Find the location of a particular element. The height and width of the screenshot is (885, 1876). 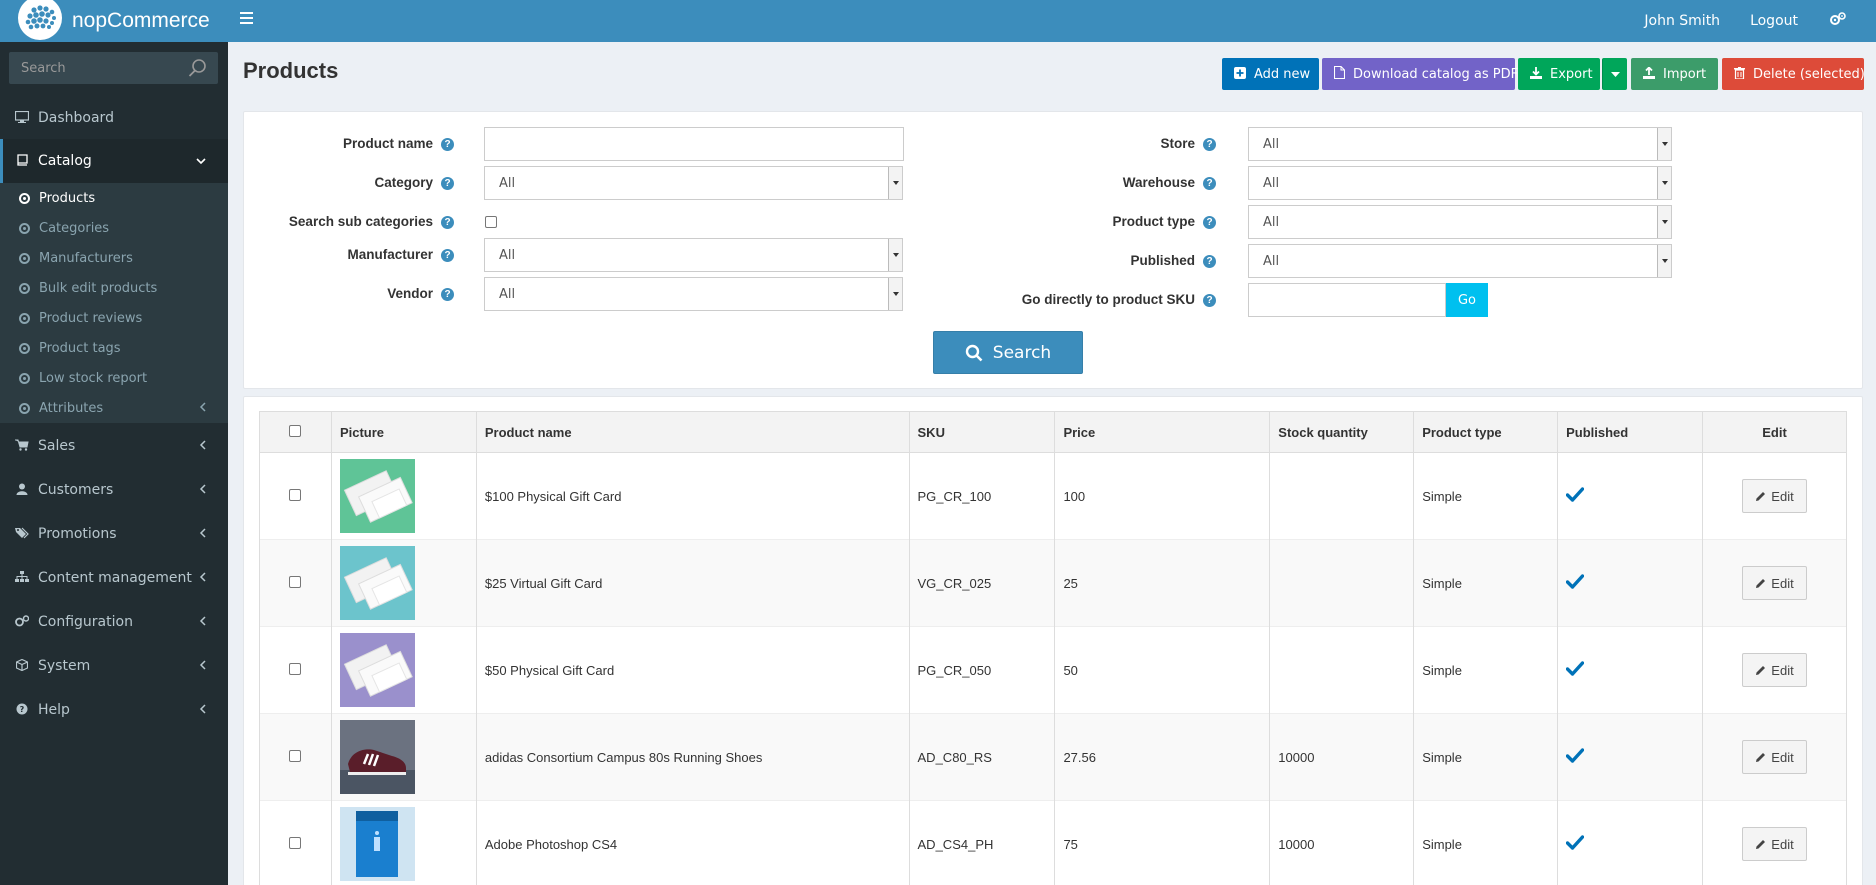

download-icon is located at coordinates (1536, 74).